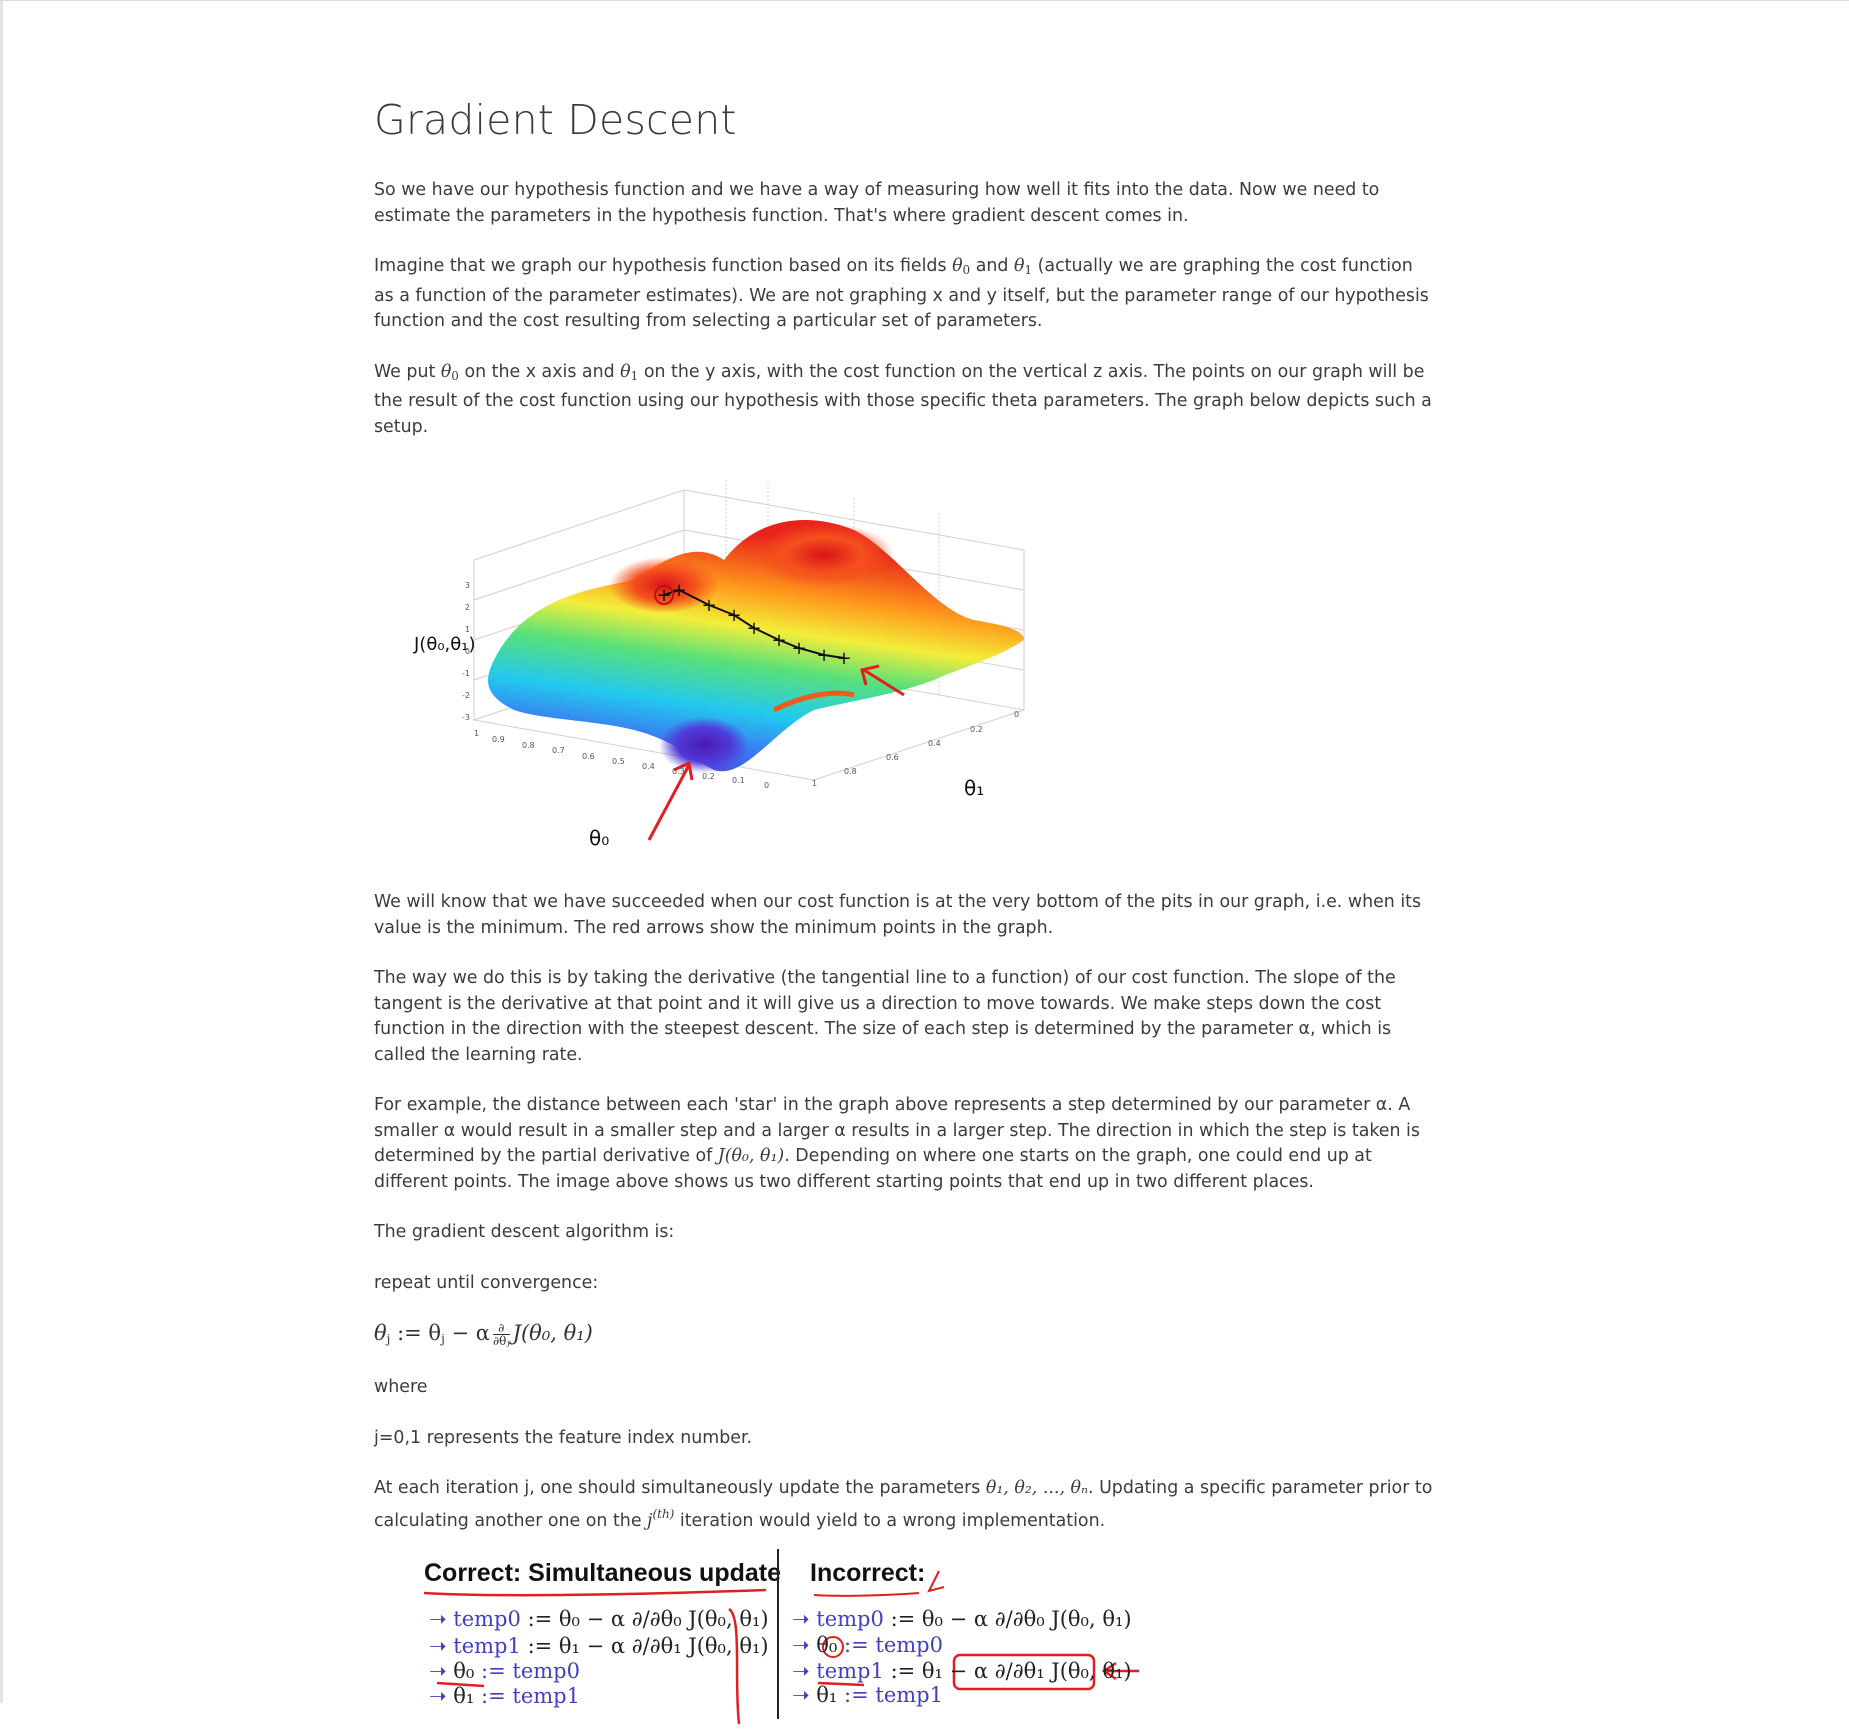 Image resolution: width=1849 pixels, height=1734 pixels. Describe the element at coordinates (924, 0) in the screenshot. I see `page-top-edge` at that location.